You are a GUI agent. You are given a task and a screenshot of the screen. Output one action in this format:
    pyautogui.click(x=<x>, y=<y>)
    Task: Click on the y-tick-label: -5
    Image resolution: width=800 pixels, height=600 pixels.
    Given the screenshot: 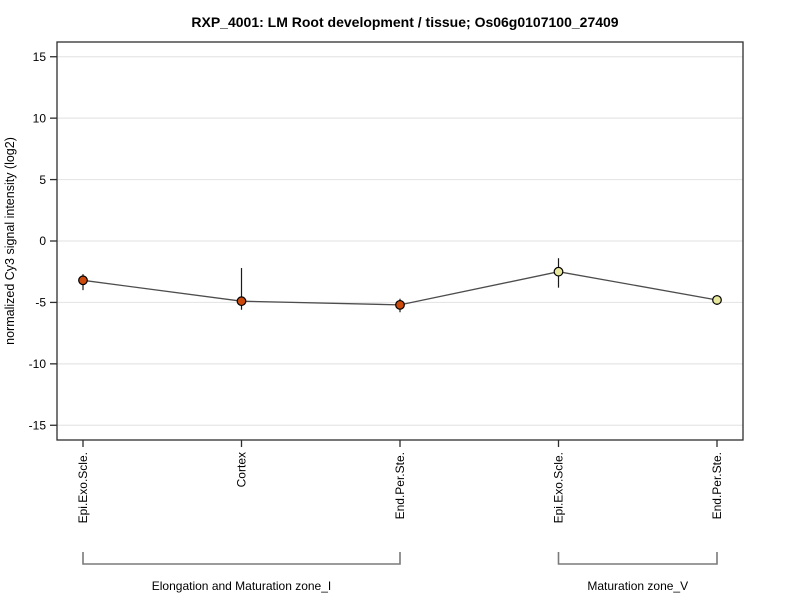 What is the action you would take?
    pyautogui.click(x=40, y=303)
    